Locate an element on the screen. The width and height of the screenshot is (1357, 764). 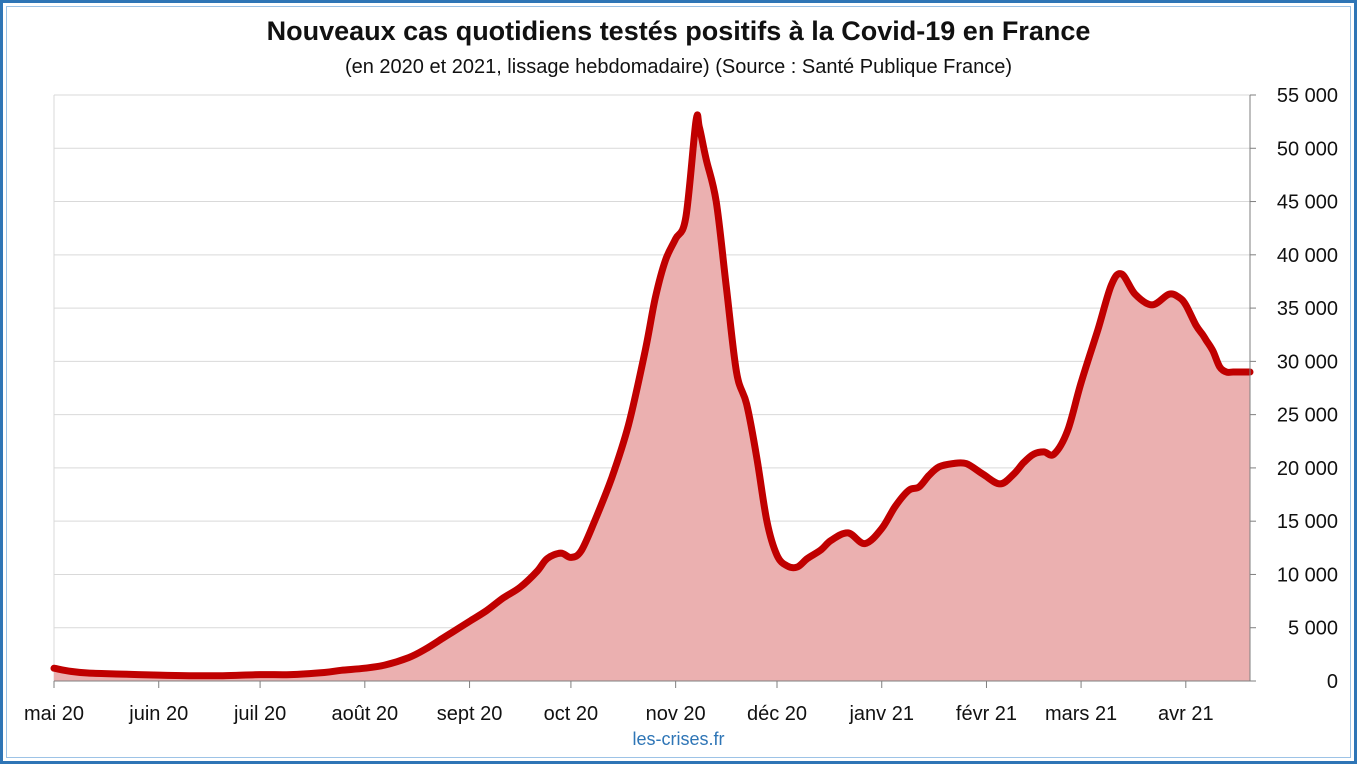
y-tick-label: 10 000 is located at coordinates (1307, 575).